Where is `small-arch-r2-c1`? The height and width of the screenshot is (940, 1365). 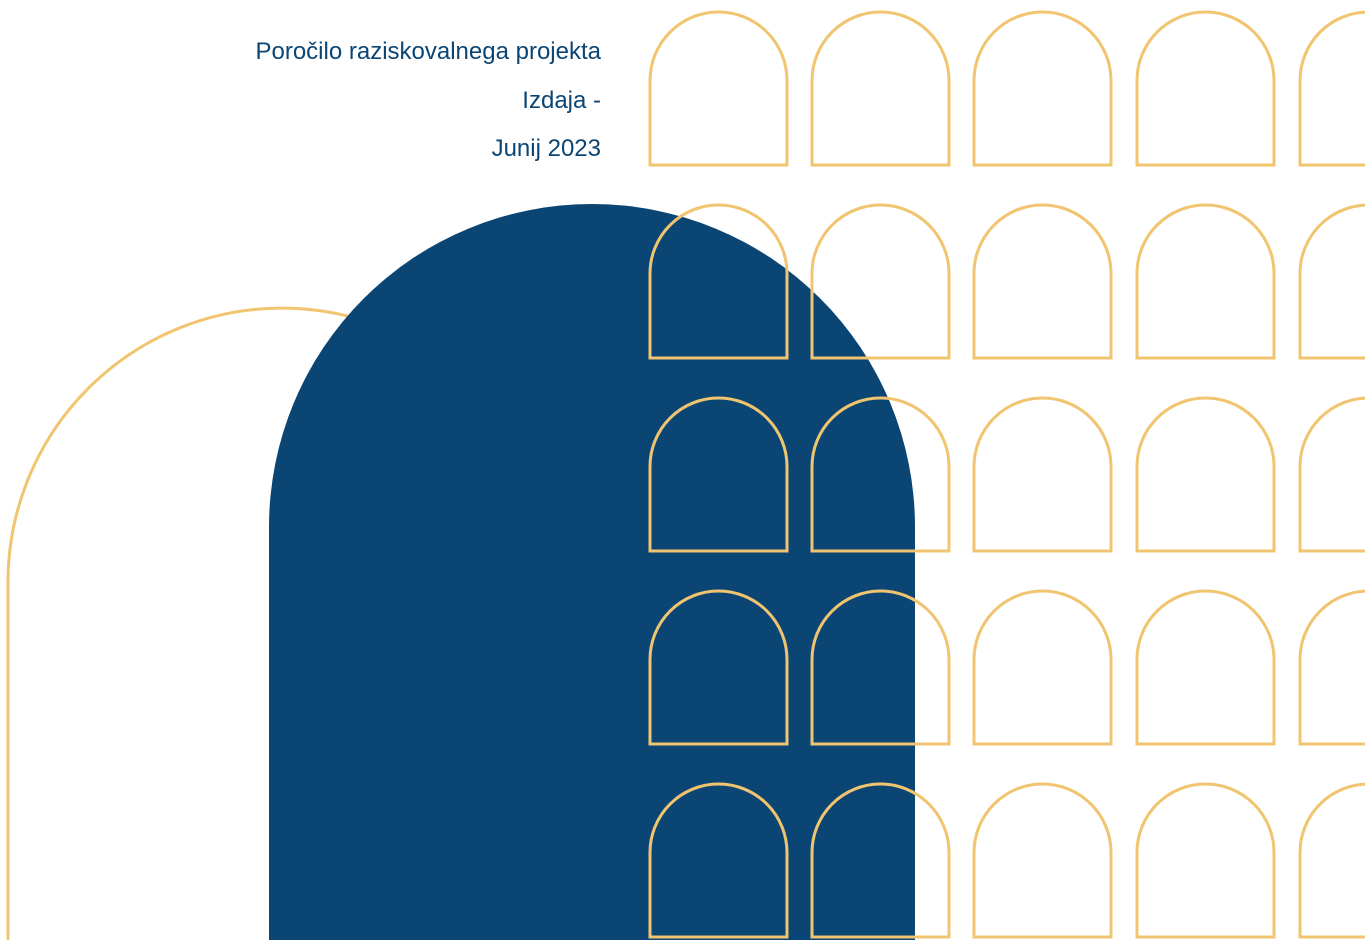
small-arch-r2-c1 is located at coordinates (718, 281).